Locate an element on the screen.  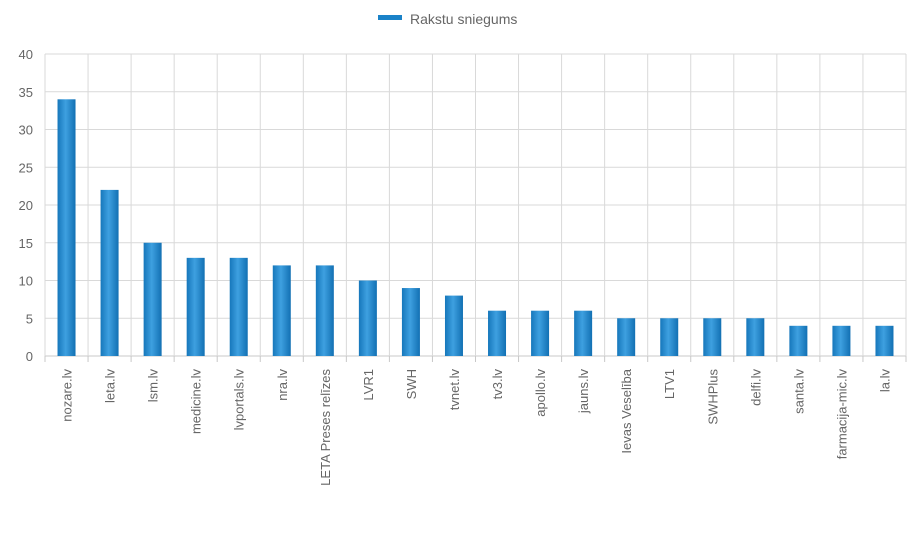
y-tick-label: 20 is located at coordinates (26, 205).